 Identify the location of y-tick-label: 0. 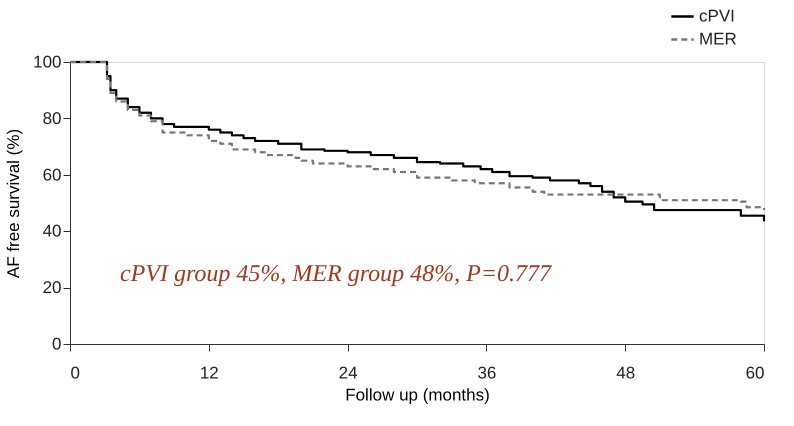
(57, 344).